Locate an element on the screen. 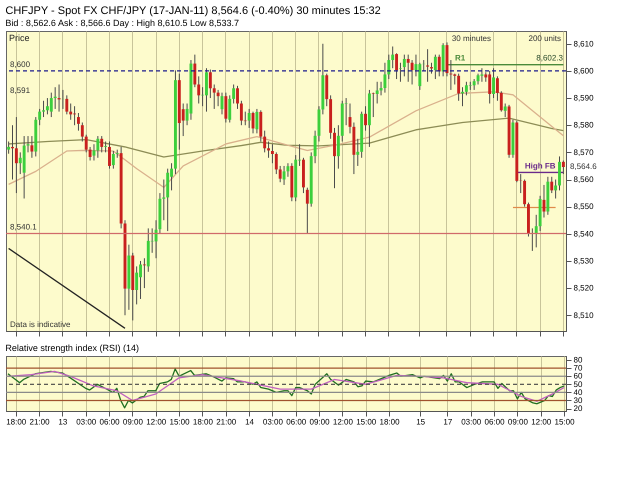 The height and width of the screenshot is (485, 625). annotation: 8,602.3 is located at coordinates (550, 58).